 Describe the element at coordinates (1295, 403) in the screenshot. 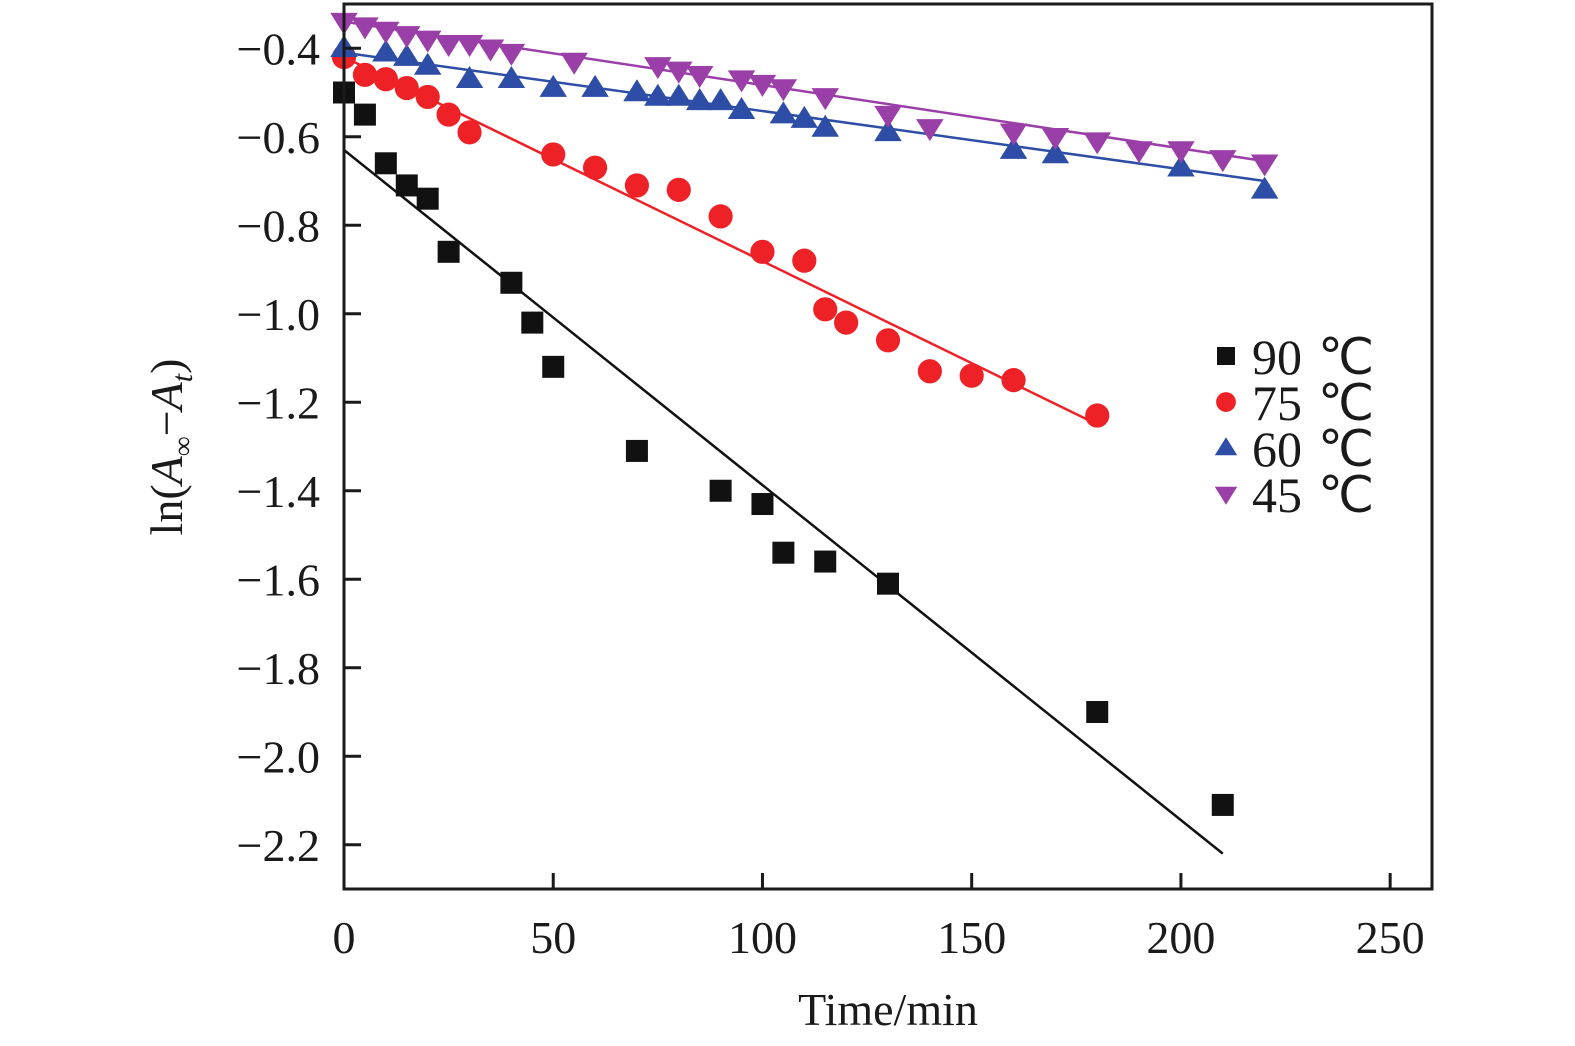

I see `legend-item: 75 ℃` at that location.